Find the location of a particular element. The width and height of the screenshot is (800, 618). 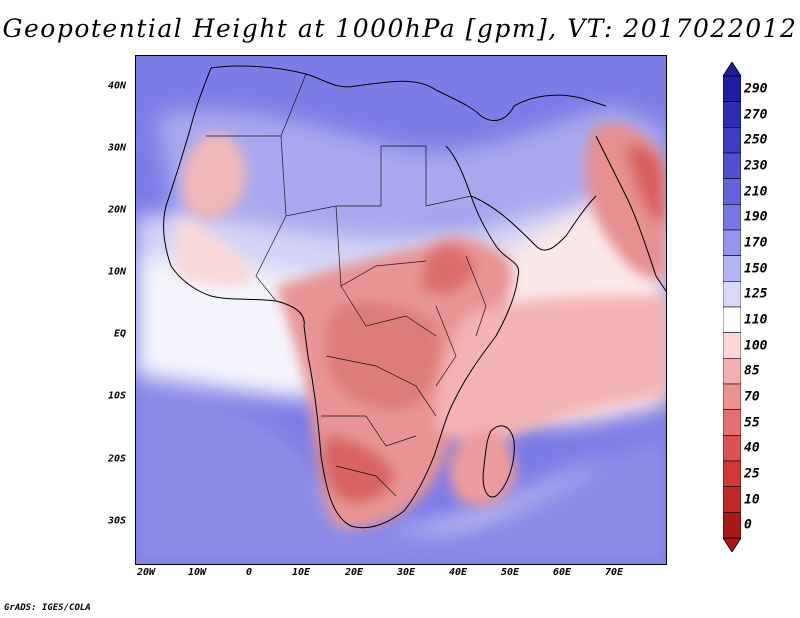

legend-label: 85 is located at coordinates (752, 371).